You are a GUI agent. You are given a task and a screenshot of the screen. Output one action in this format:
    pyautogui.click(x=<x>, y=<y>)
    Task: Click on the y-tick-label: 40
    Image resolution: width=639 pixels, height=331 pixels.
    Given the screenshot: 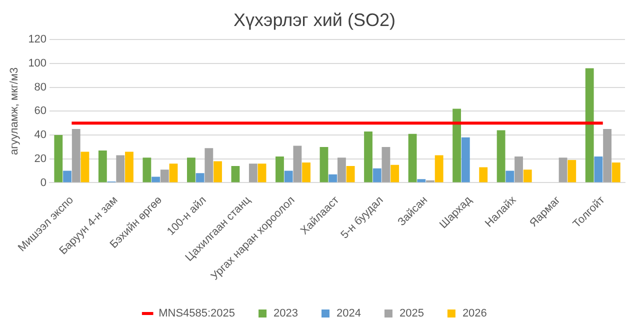 What is the action you would take?
    pyautogui.click(x=40, y=135)
    